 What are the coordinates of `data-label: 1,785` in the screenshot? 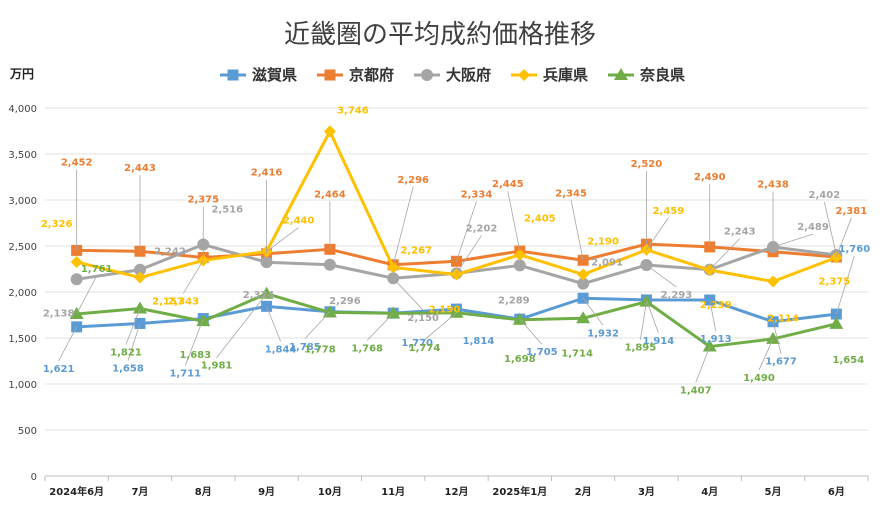 It's located at (305, 347).